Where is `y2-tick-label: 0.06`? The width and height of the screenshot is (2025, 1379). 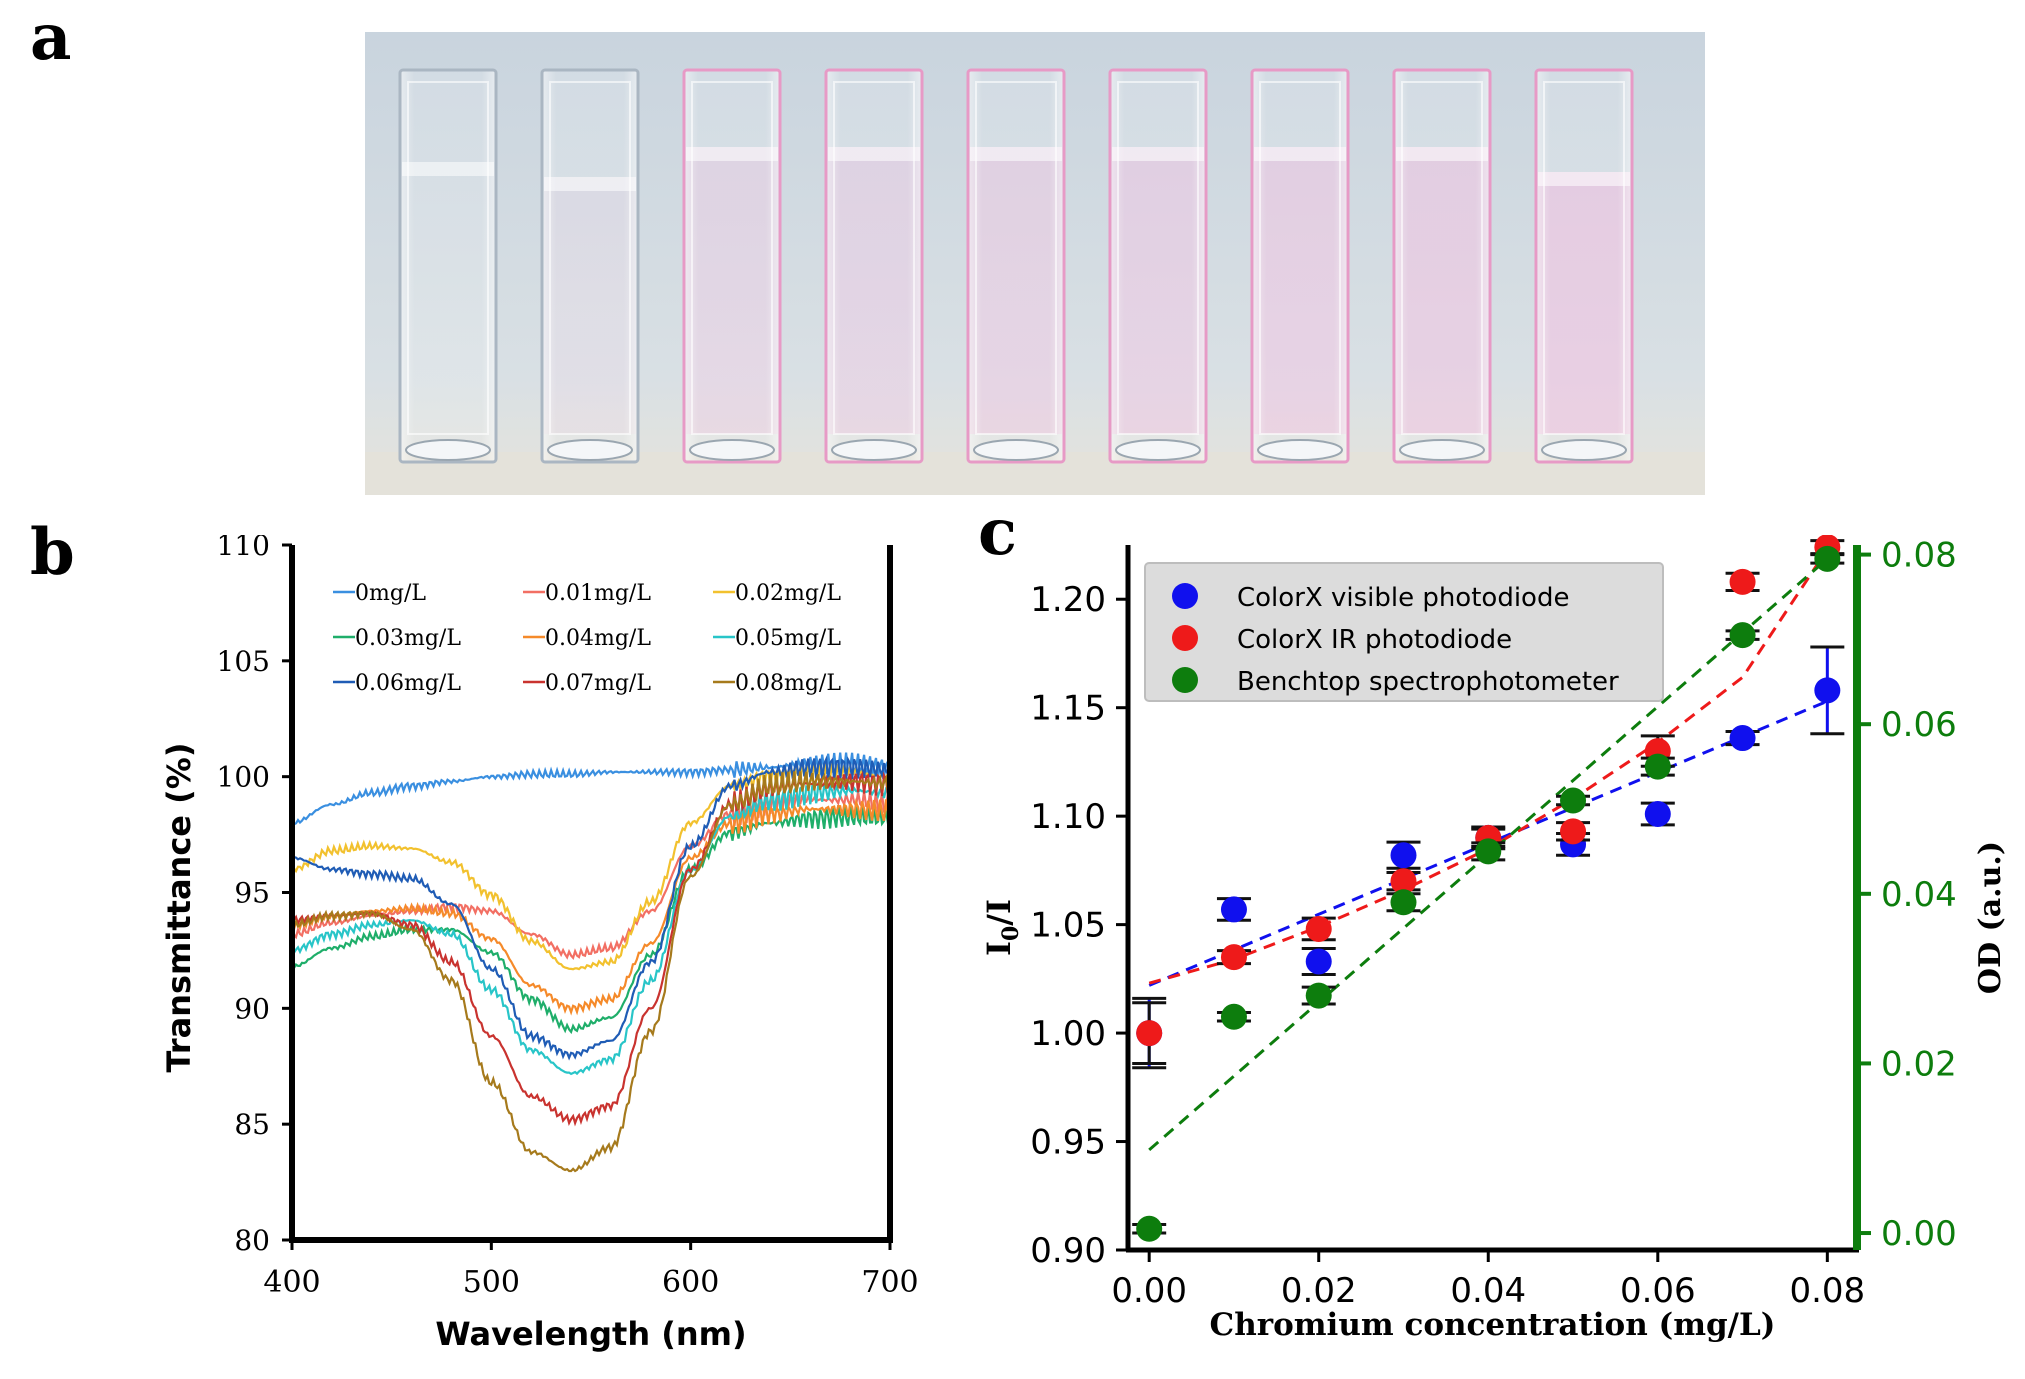
y2-tick-label: 0.06 is located at coordinates (1919, 725).